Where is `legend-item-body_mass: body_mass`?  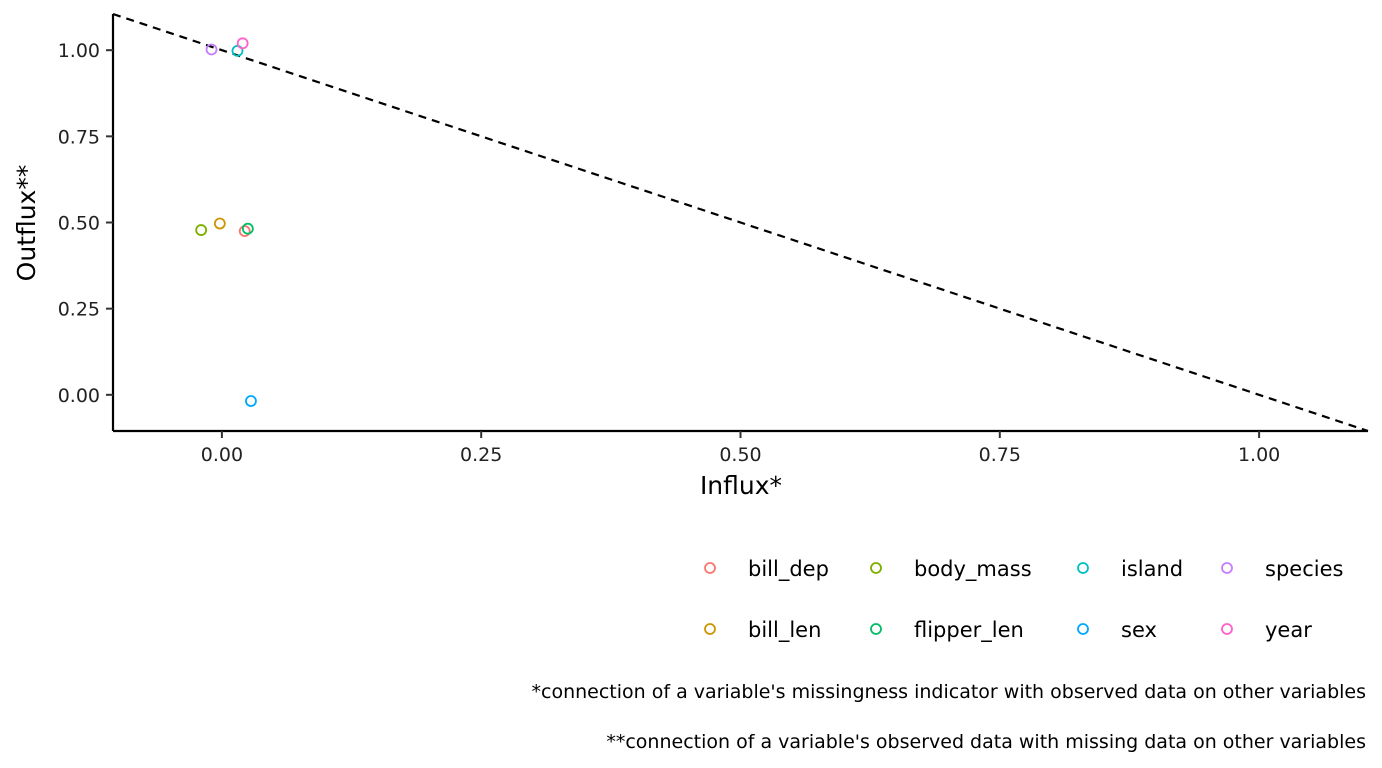
legend-item-body_mass: body_mass is located at coordinates (951, 569).